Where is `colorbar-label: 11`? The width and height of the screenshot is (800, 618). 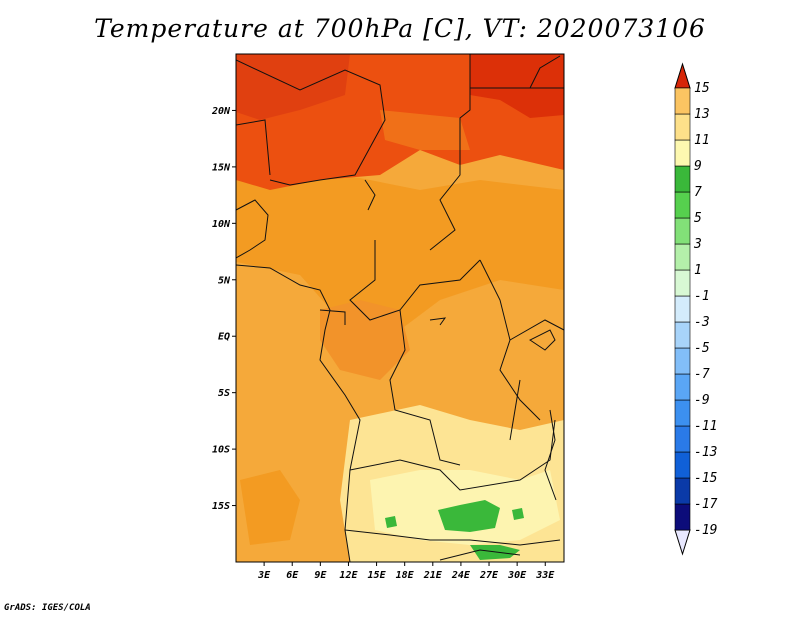
colorbar-label: 11 is located at coordinates (702, 140).